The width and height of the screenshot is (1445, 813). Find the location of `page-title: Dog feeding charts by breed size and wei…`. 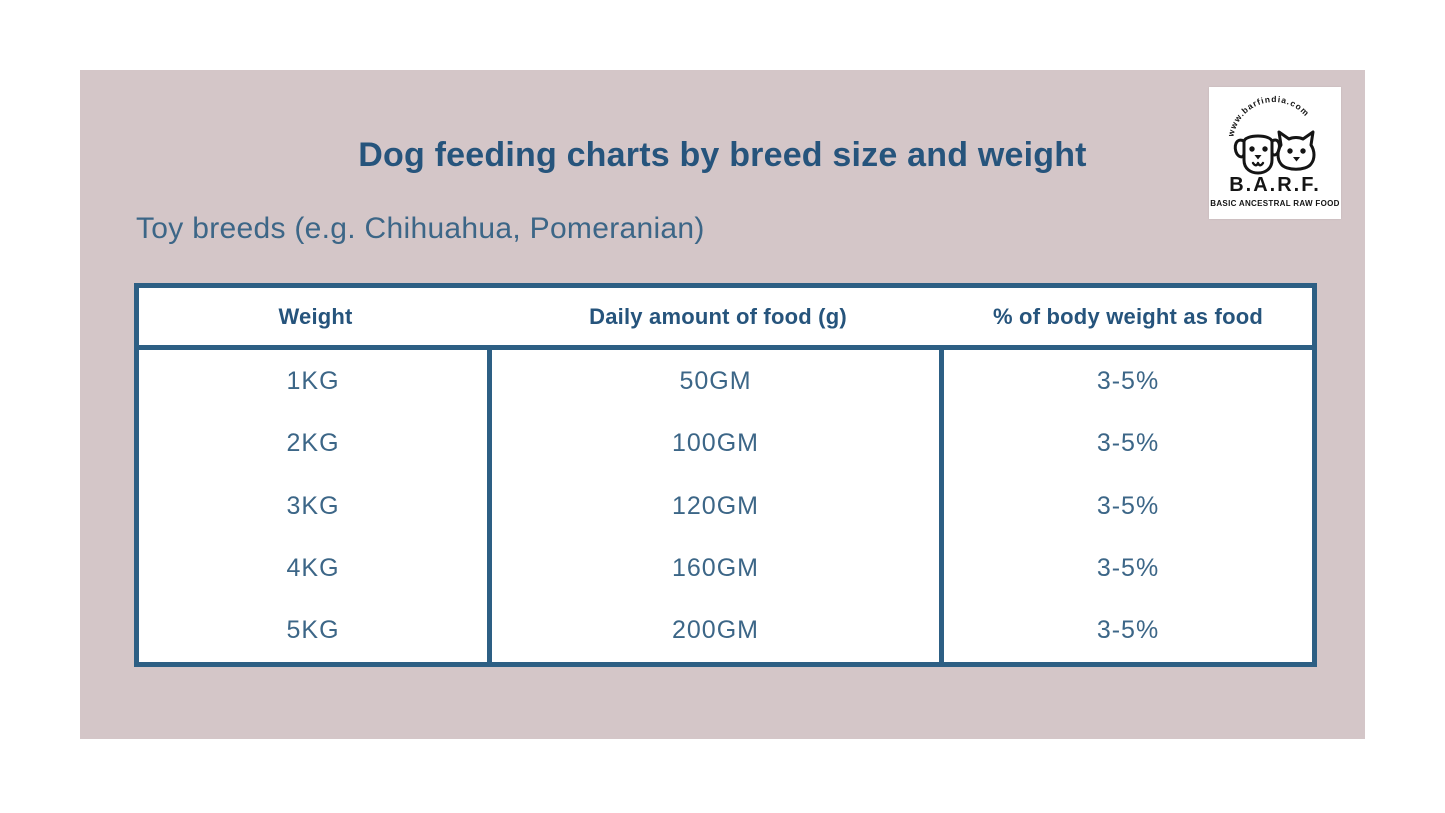

page-title: Dog feeding charts by breed size and wei… is located at coordinates (722, 155).